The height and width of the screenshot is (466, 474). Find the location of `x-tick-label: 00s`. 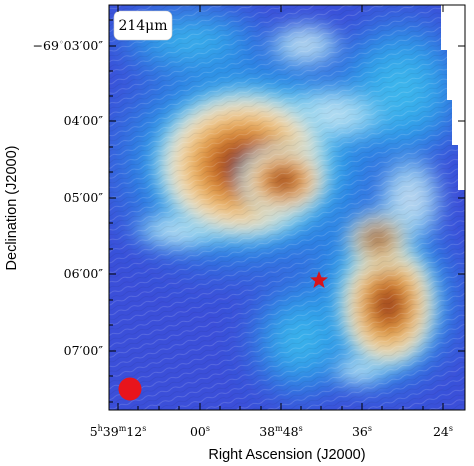

x-tick-label: 00s is located at coordinates (200, 431).